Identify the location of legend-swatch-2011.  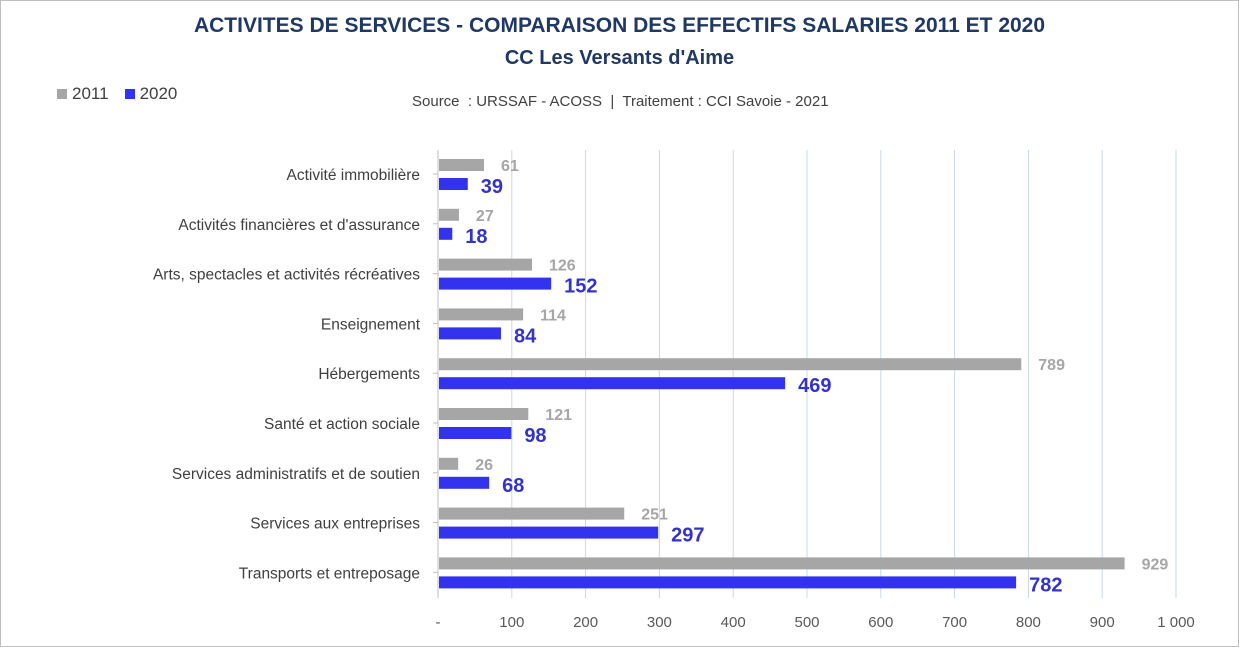
(62, 94).